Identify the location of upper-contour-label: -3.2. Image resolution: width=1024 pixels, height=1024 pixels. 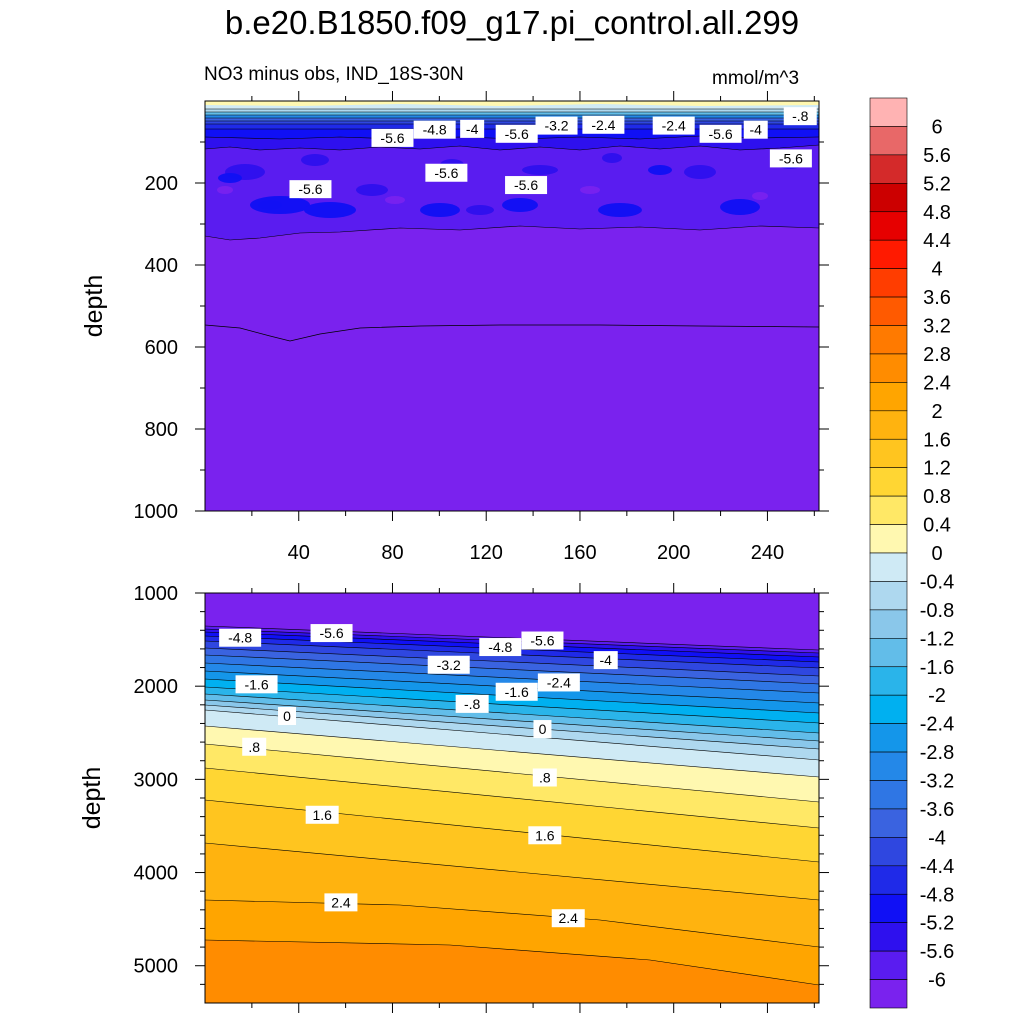
(556, 126).